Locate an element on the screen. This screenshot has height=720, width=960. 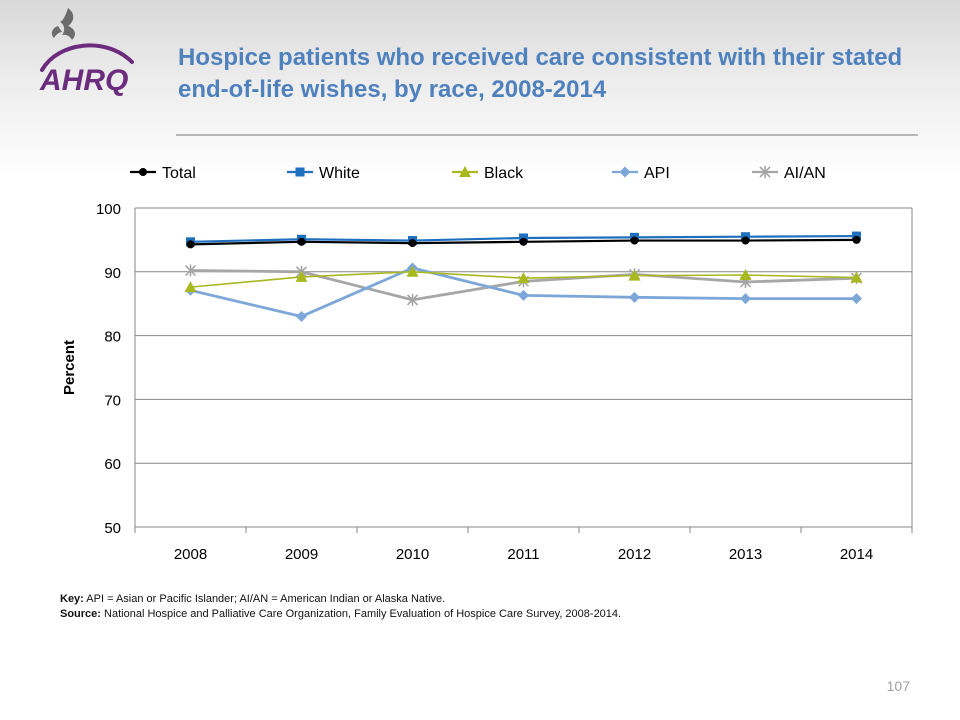
ahrq-logo: AHRQ is located at coordinates (86, 52).